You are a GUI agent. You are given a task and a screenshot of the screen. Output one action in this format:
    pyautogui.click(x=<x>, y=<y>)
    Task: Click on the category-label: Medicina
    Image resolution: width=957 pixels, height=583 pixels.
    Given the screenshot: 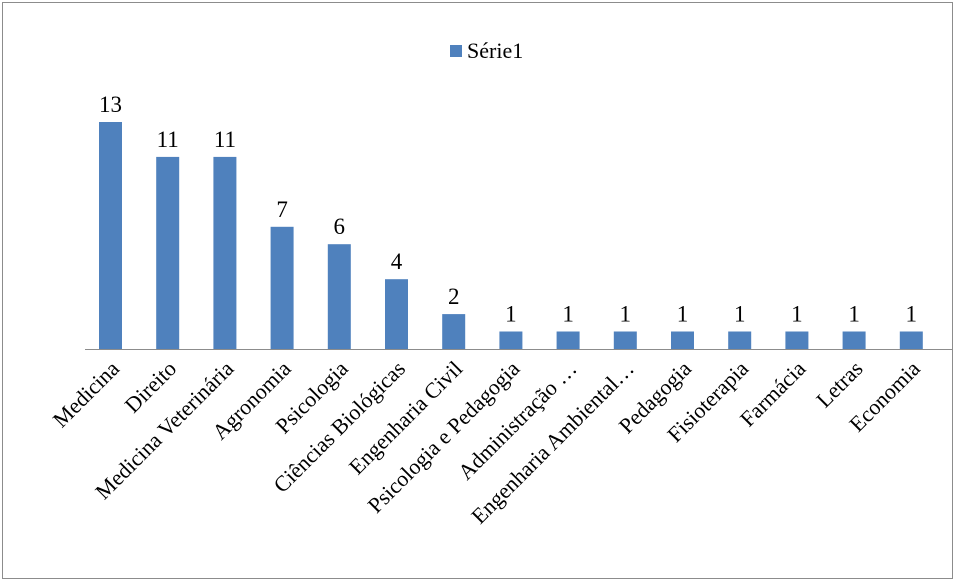 What is the action you would take?
    pyautogui.click(x=86, y=394)
    